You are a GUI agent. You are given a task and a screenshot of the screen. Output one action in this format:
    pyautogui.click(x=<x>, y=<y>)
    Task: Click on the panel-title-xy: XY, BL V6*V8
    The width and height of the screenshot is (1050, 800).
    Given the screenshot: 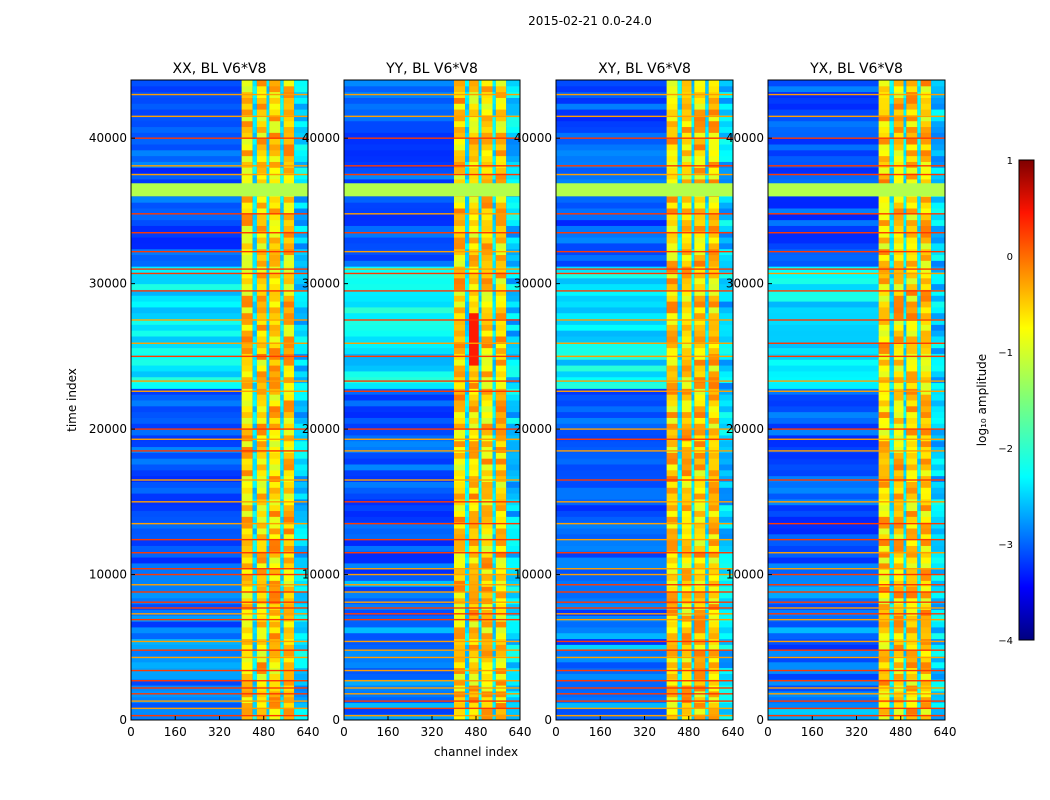 What is the action you would take?
    pyautogui.click(x=644, y=69)
    